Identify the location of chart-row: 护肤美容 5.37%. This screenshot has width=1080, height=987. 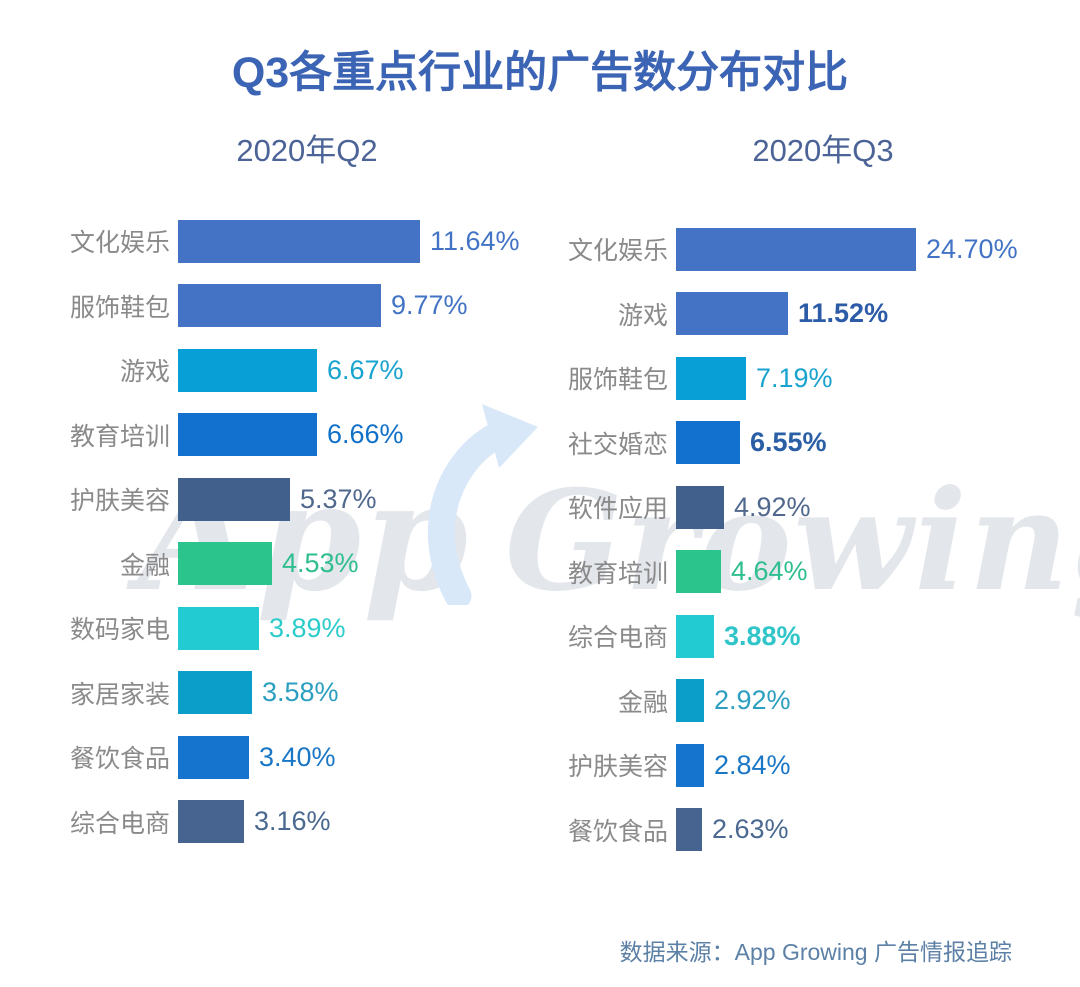
(295, 499).